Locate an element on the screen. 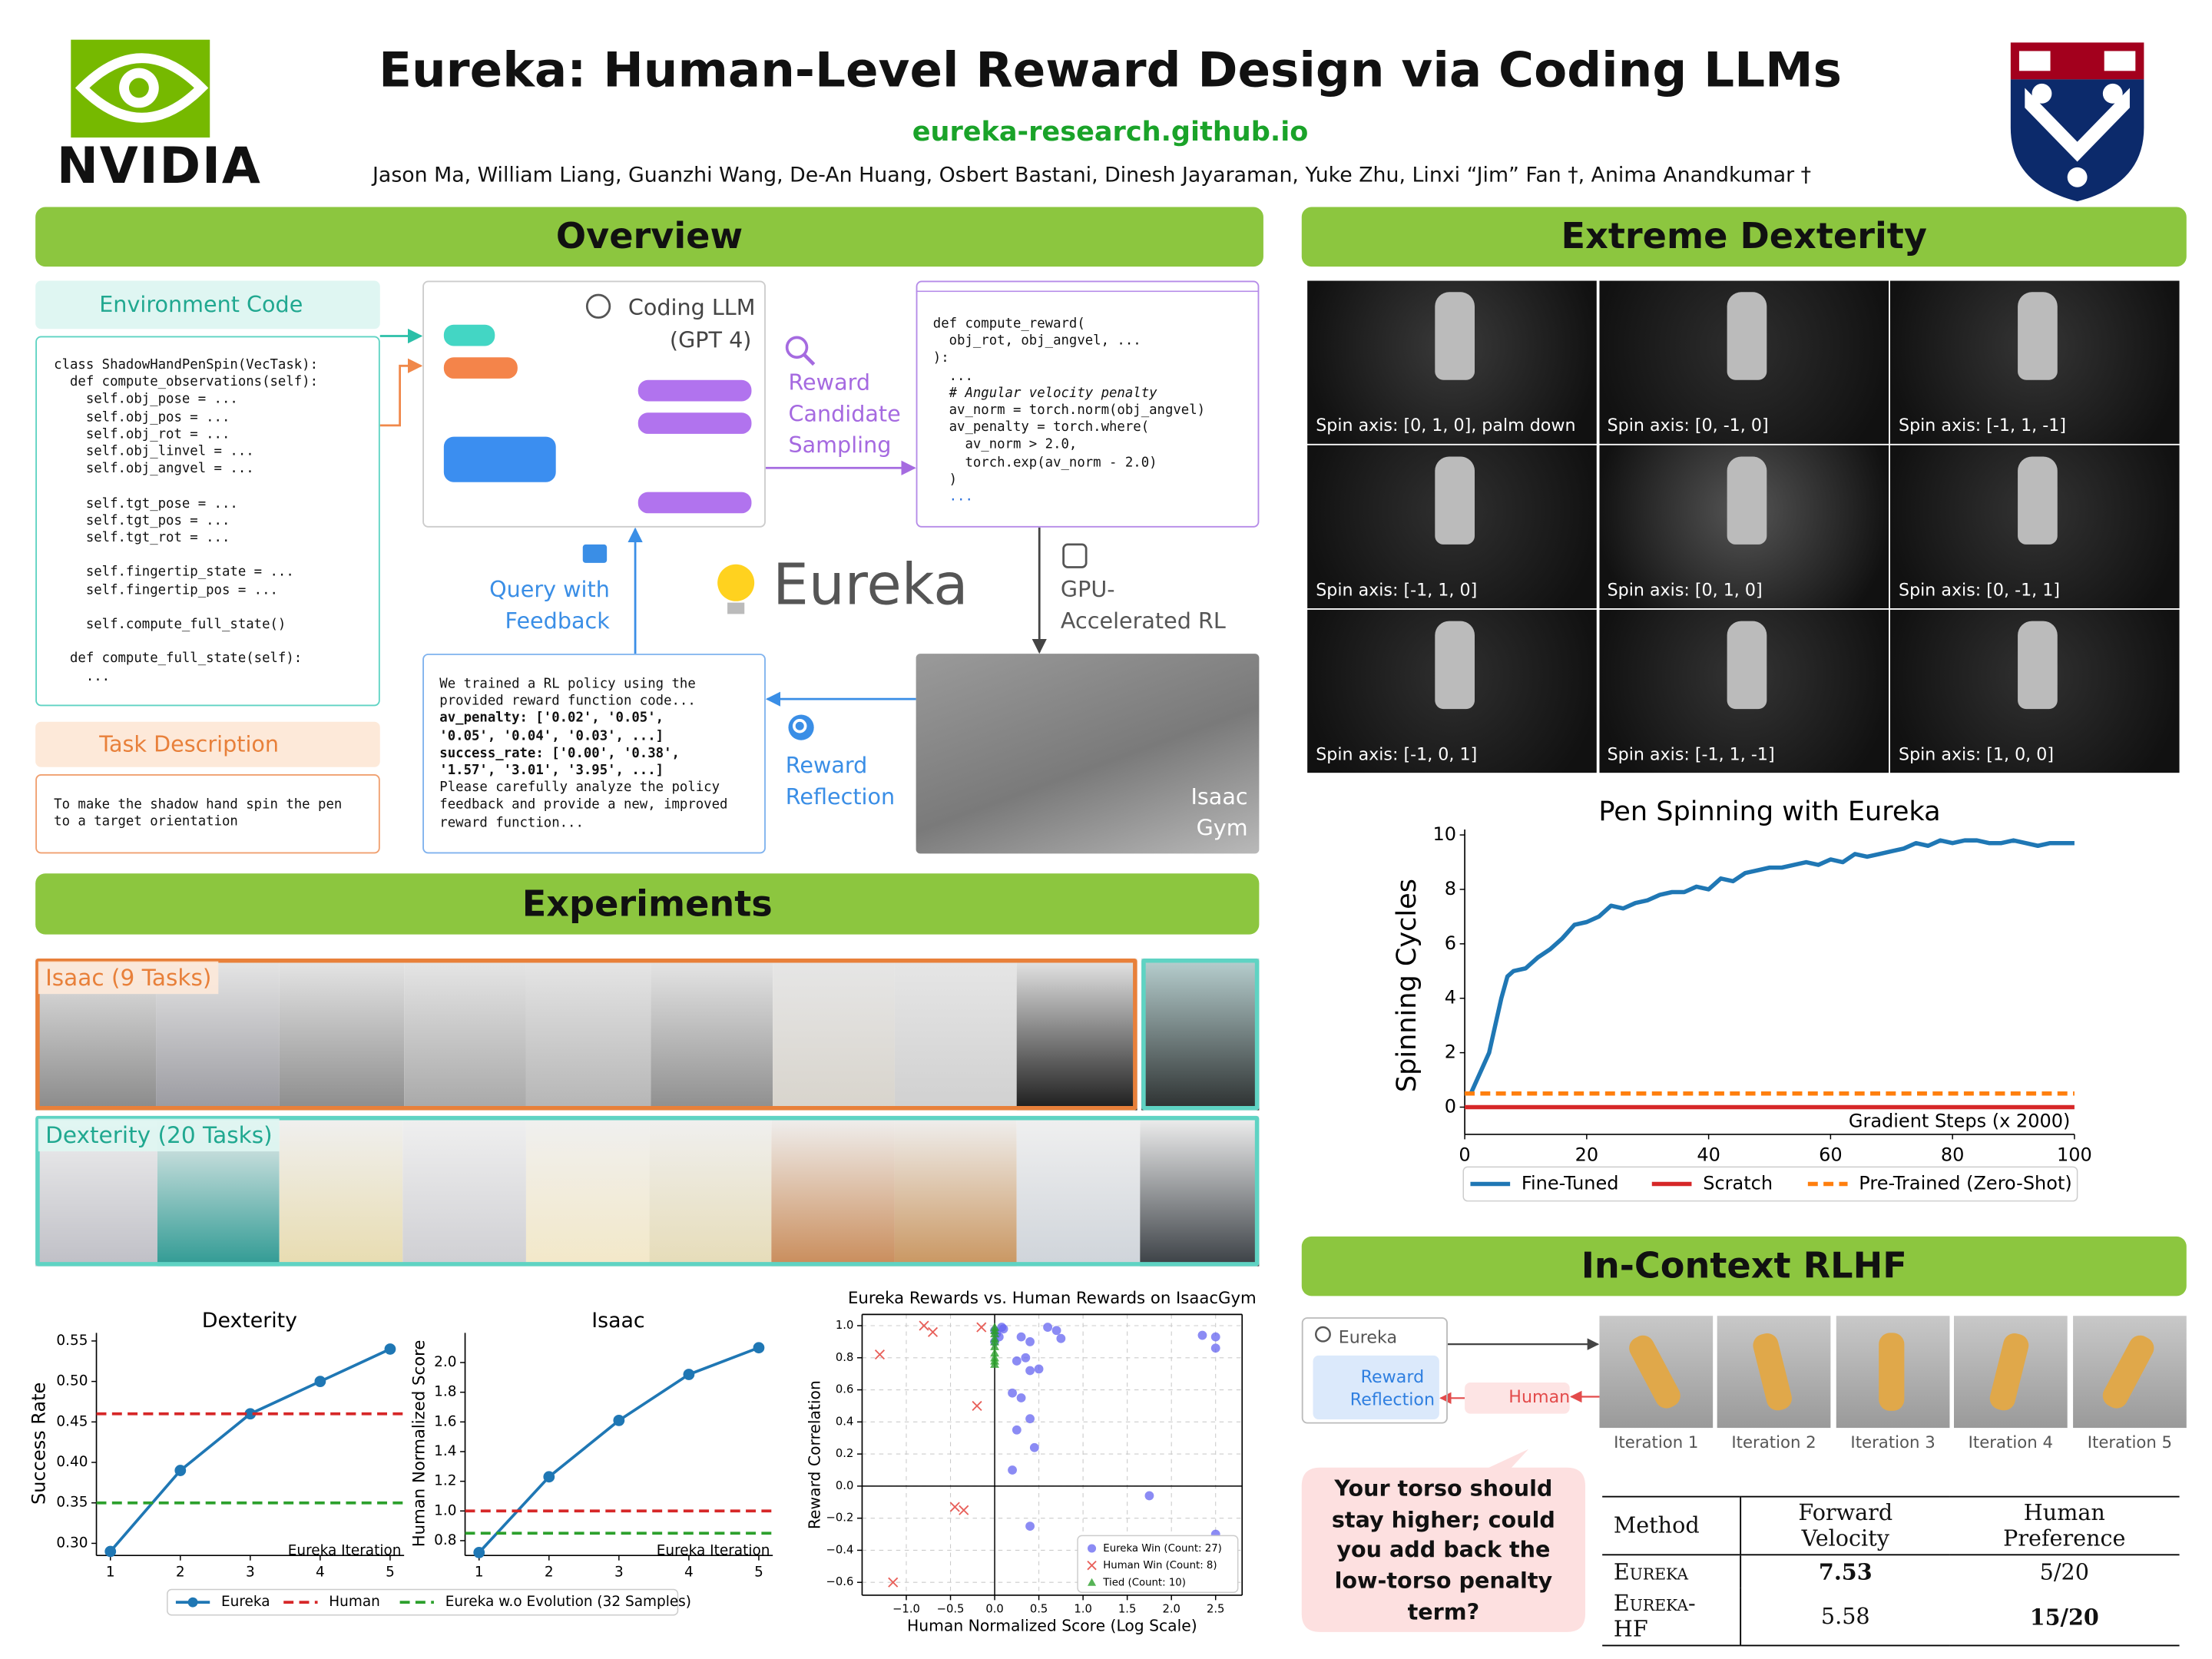 The height and width of the screenshot is (1659, 2212). x-tick-label: 2.0 is located at coordinates (1171, 1608).